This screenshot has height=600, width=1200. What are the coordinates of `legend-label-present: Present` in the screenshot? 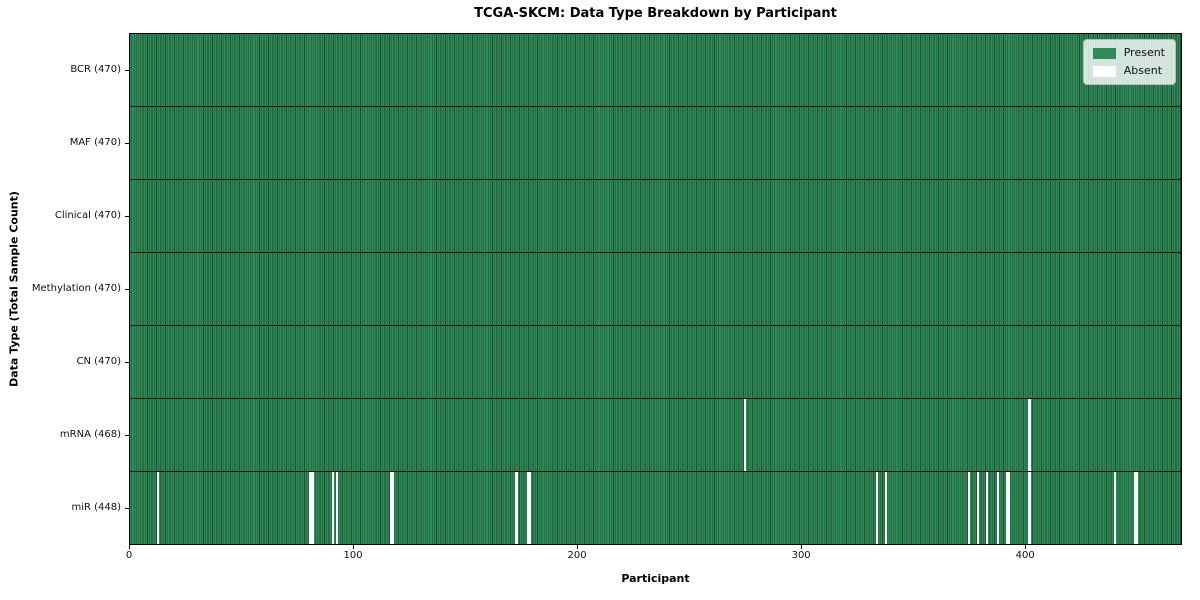 It's located at (1144, 52).